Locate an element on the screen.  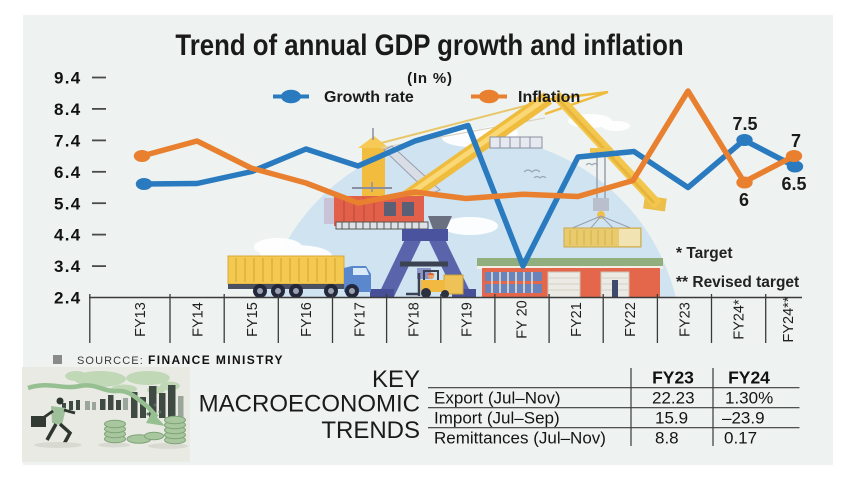
svg-text: FY15 is located at coordinates (253, 319).